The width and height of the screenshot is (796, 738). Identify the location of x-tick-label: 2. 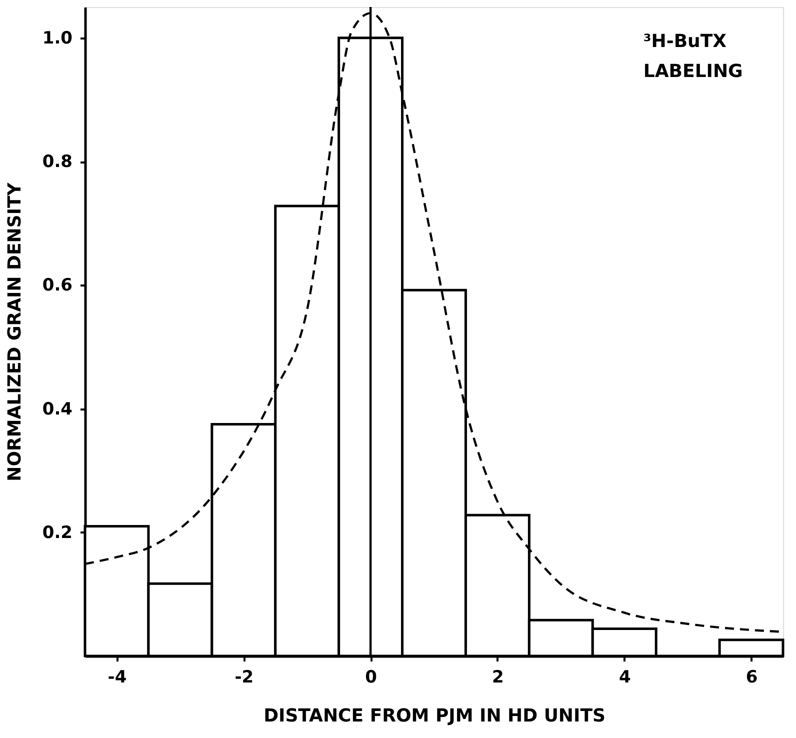
(498, 678).